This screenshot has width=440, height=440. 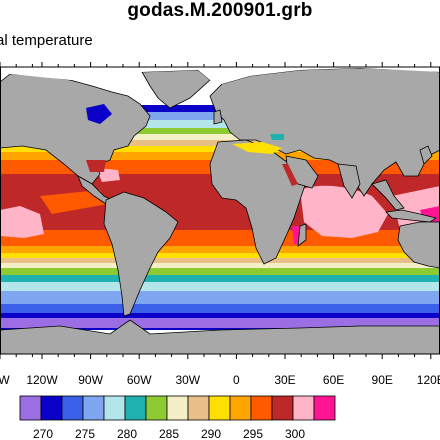 What do you see at coordinates (382, 380) in the screenshot?
I see `lon-label: 90E` at bounding box center [382, 380].